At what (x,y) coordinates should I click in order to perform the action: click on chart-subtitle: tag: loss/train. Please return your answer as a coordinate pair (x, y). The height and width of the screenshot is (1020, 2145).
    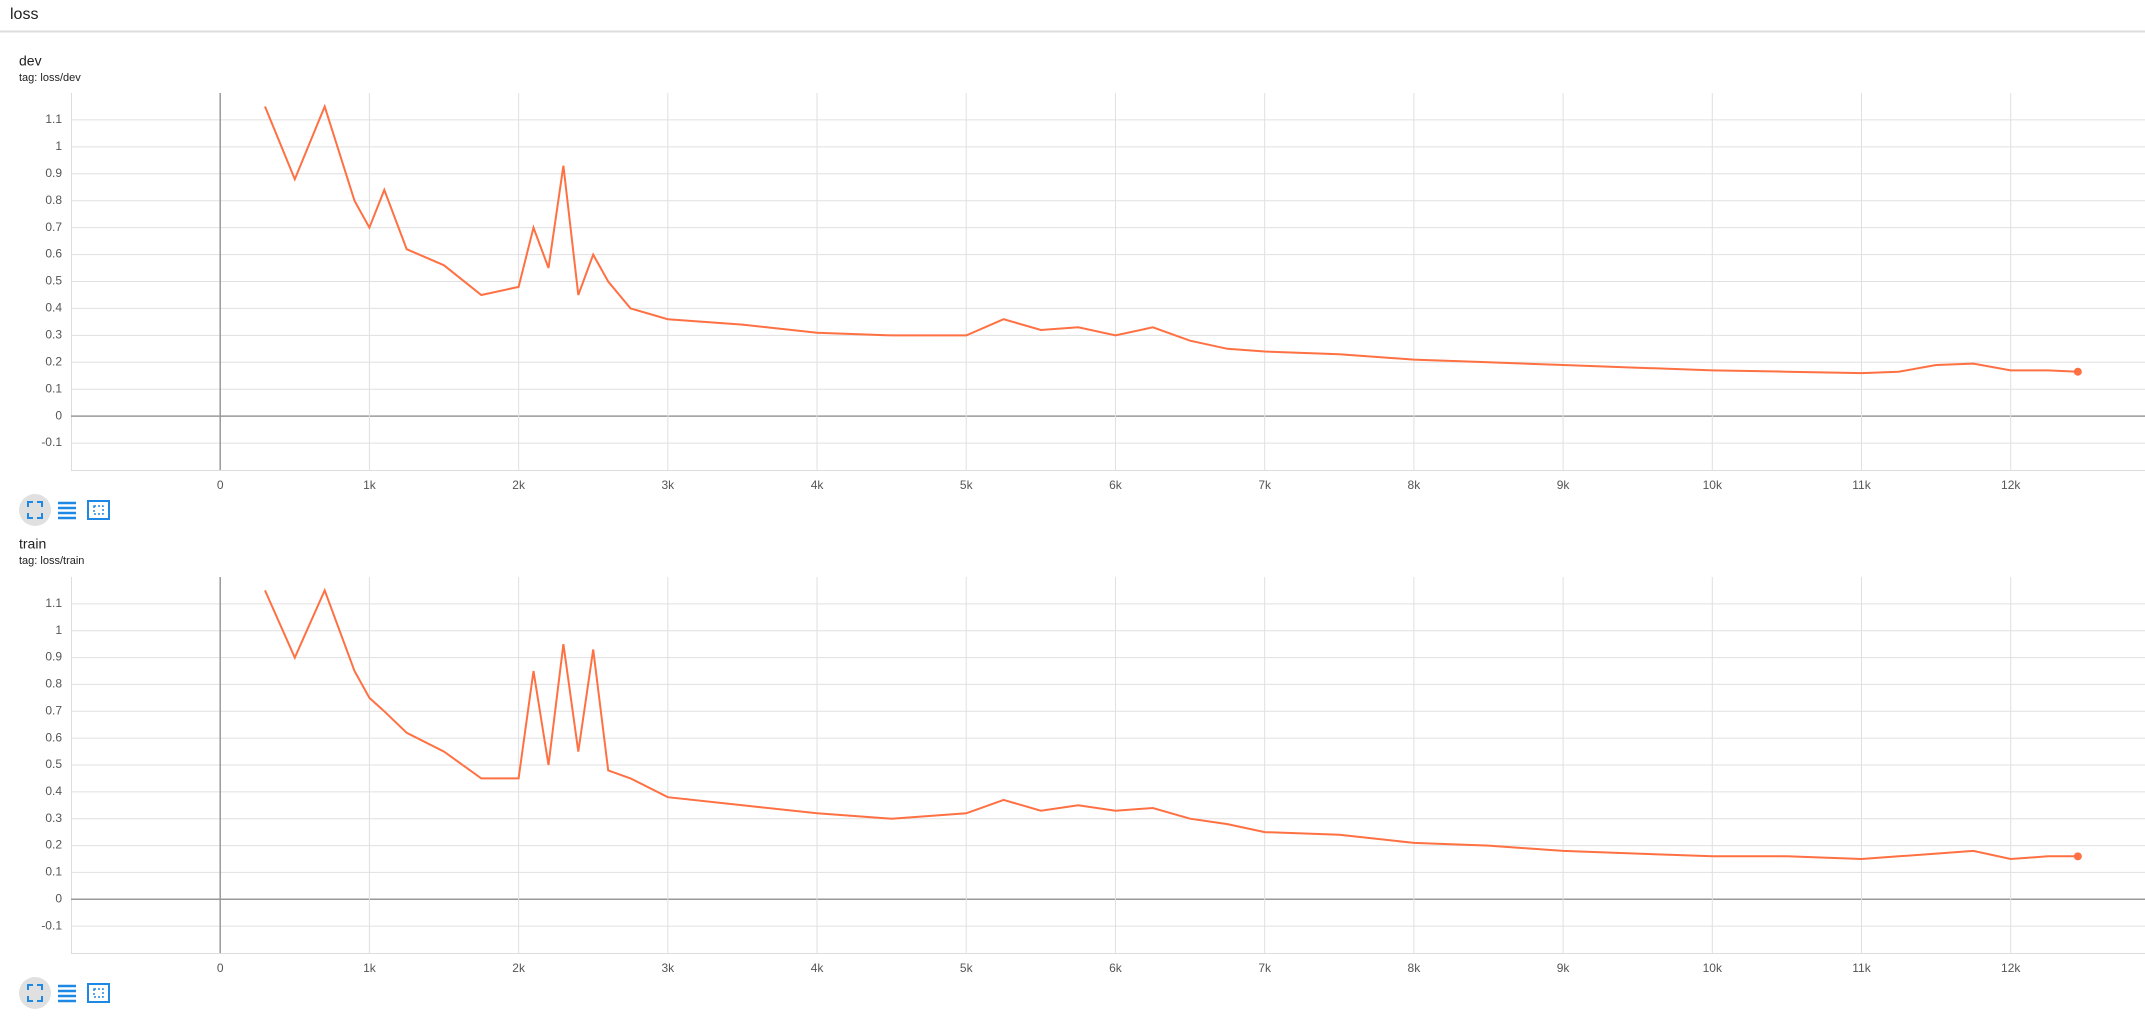
    Looking at the image, I should click on (51, 561).